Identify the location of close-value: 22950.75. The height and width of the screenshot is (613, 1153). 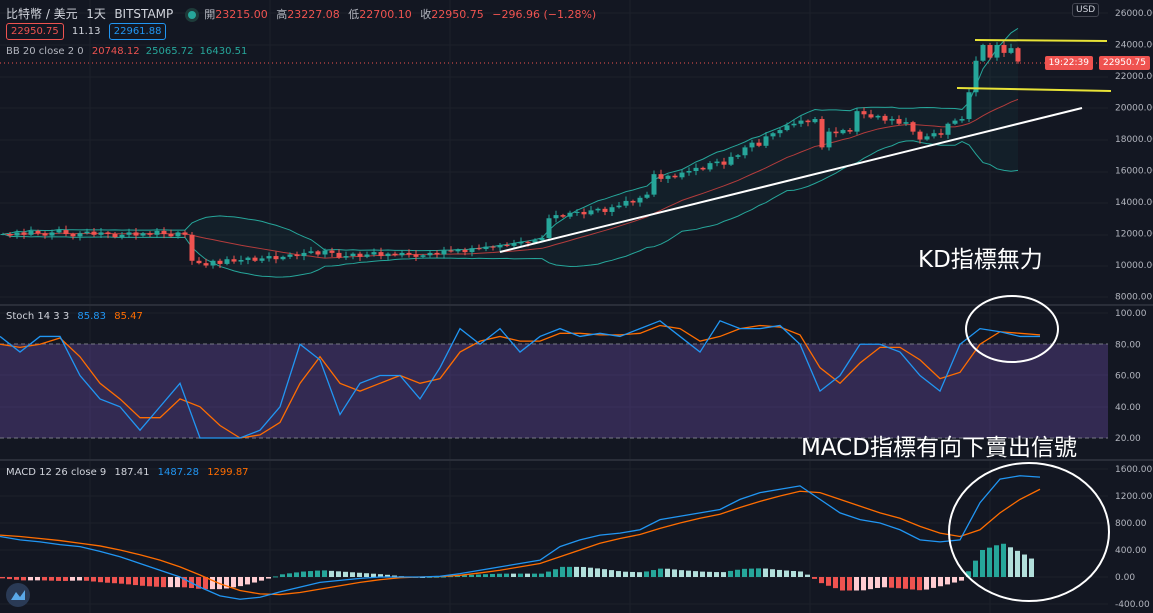
(457, 14).